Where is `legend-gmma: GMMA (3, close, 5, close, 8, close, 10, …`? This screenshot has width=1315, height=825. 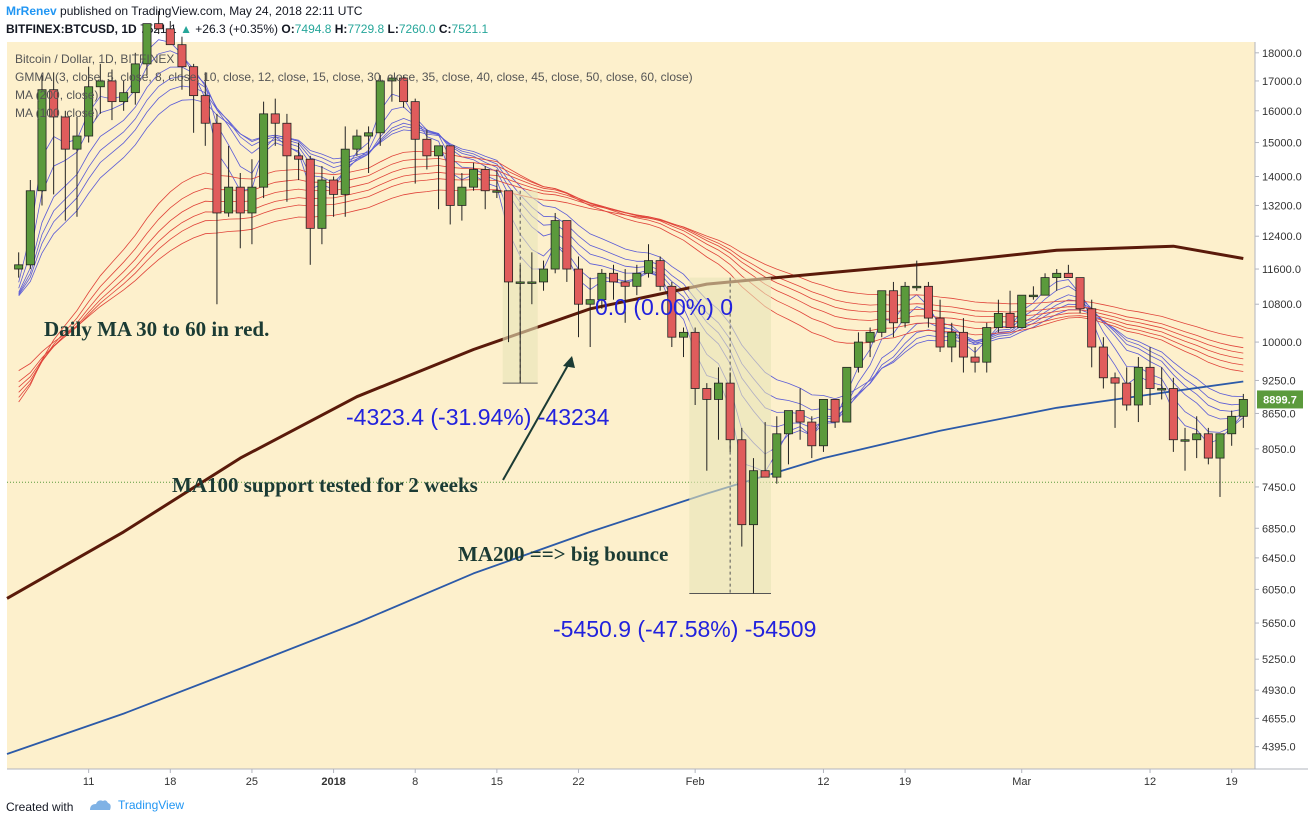
legend-gmma: GMMA (3, close, 5, close, 8, close, 10, … is located at coordinates (354, 77).